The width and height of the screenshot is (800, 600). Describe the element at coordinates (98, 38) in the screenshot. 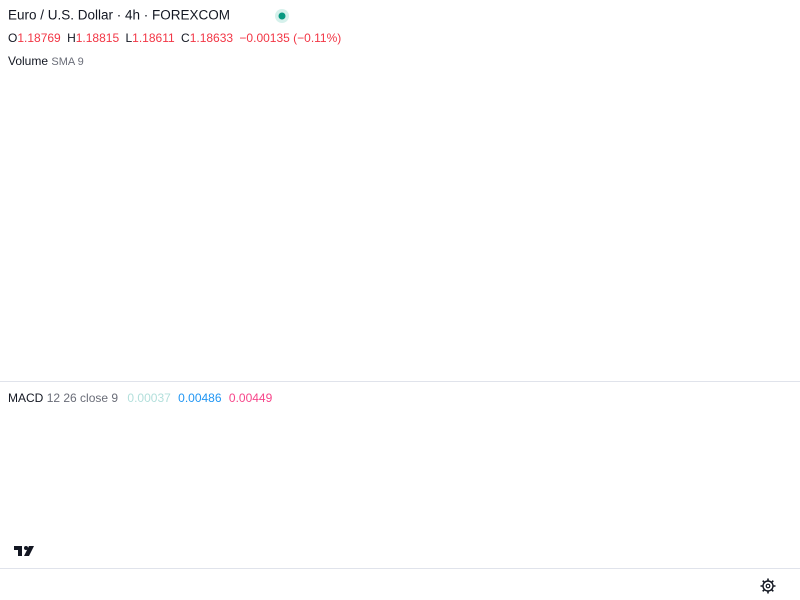

I see `ohlc-value: 1.18815` at that location.